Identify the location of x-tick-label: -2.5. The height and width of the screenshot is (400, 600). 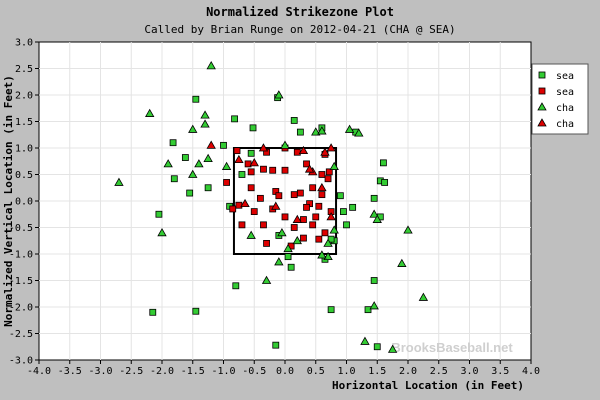
(131, 371).